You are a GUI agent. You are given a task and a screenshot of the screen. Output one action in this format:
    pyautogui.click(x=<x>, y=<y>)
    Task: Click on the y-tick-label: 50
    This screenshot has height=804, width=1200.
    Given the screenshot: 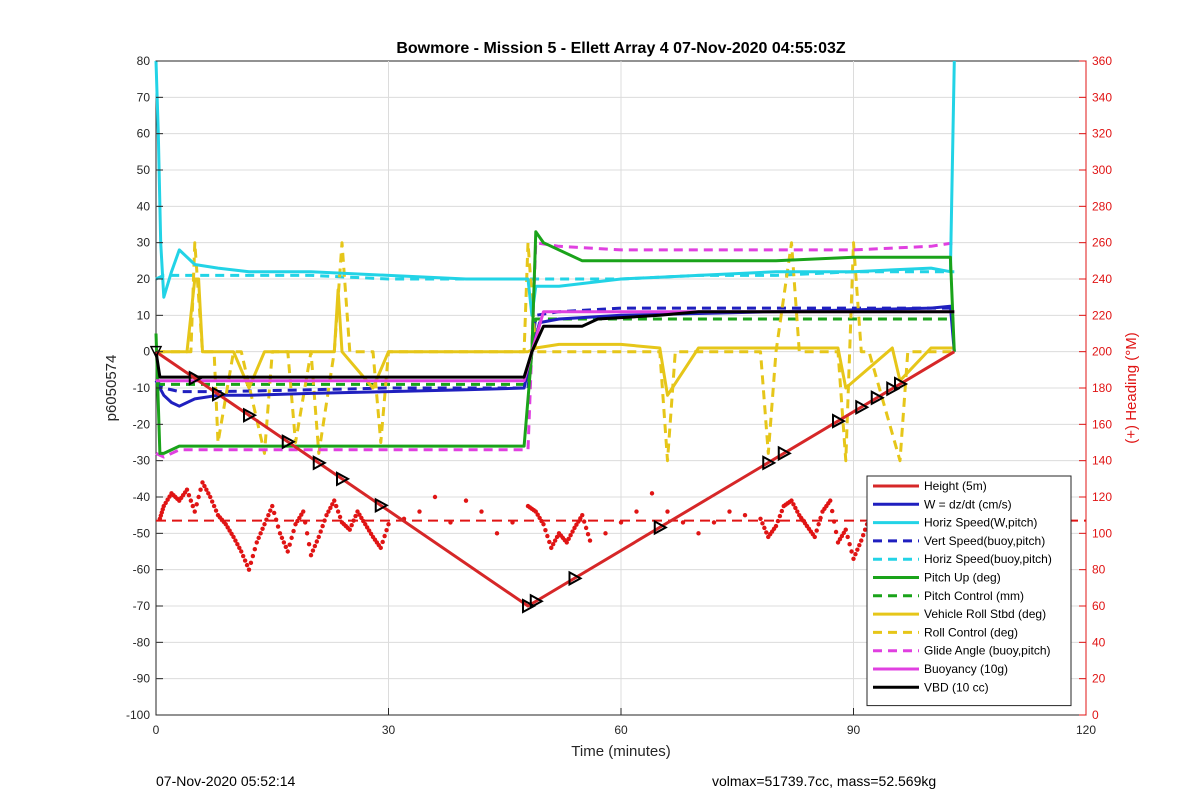 What is the action you would take?
    pyautogui.click(x=144, y=170)
    